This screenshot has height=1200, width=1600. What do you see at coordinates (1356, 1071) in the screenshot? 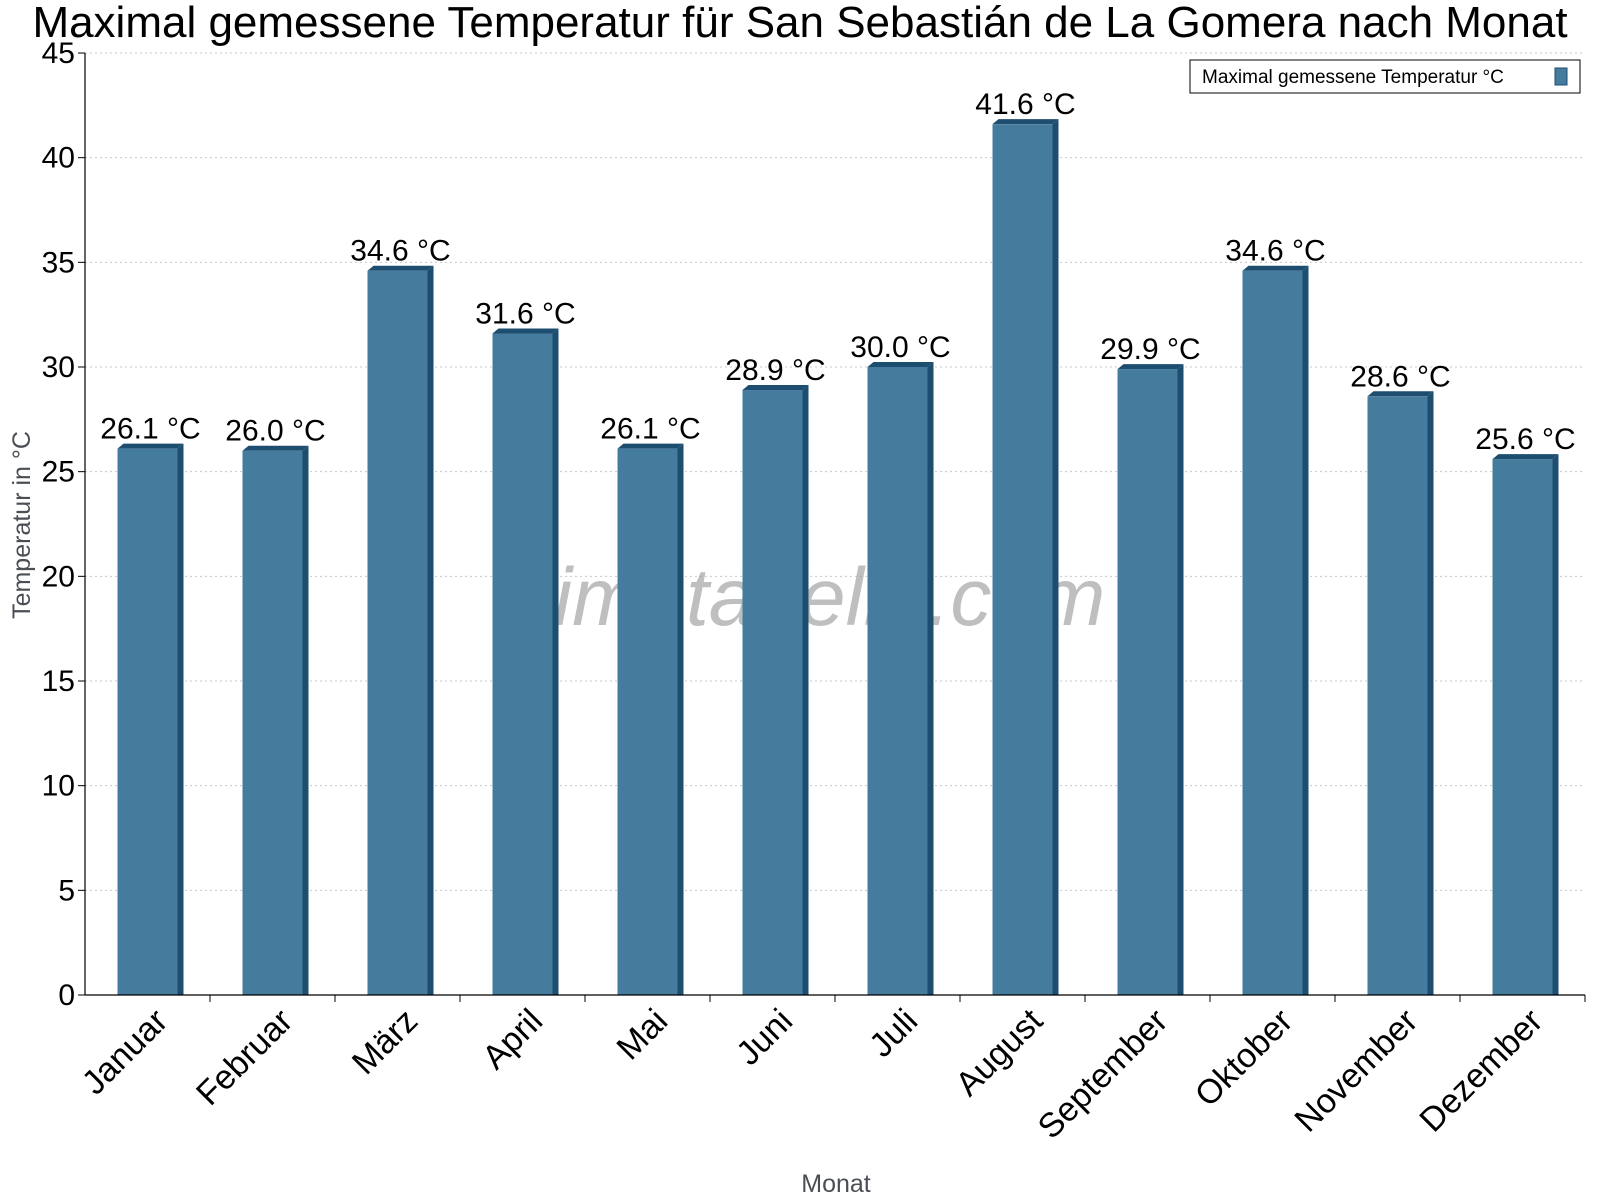
I see `x-tick-label: November` at bounding box center [1356, 1071].